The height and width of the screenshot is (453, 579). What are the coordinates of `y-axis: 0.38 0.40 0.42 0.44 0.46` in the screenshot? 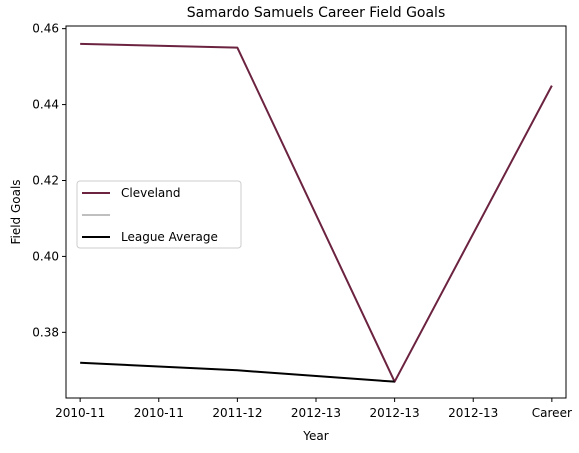 It's located at (49, 180).